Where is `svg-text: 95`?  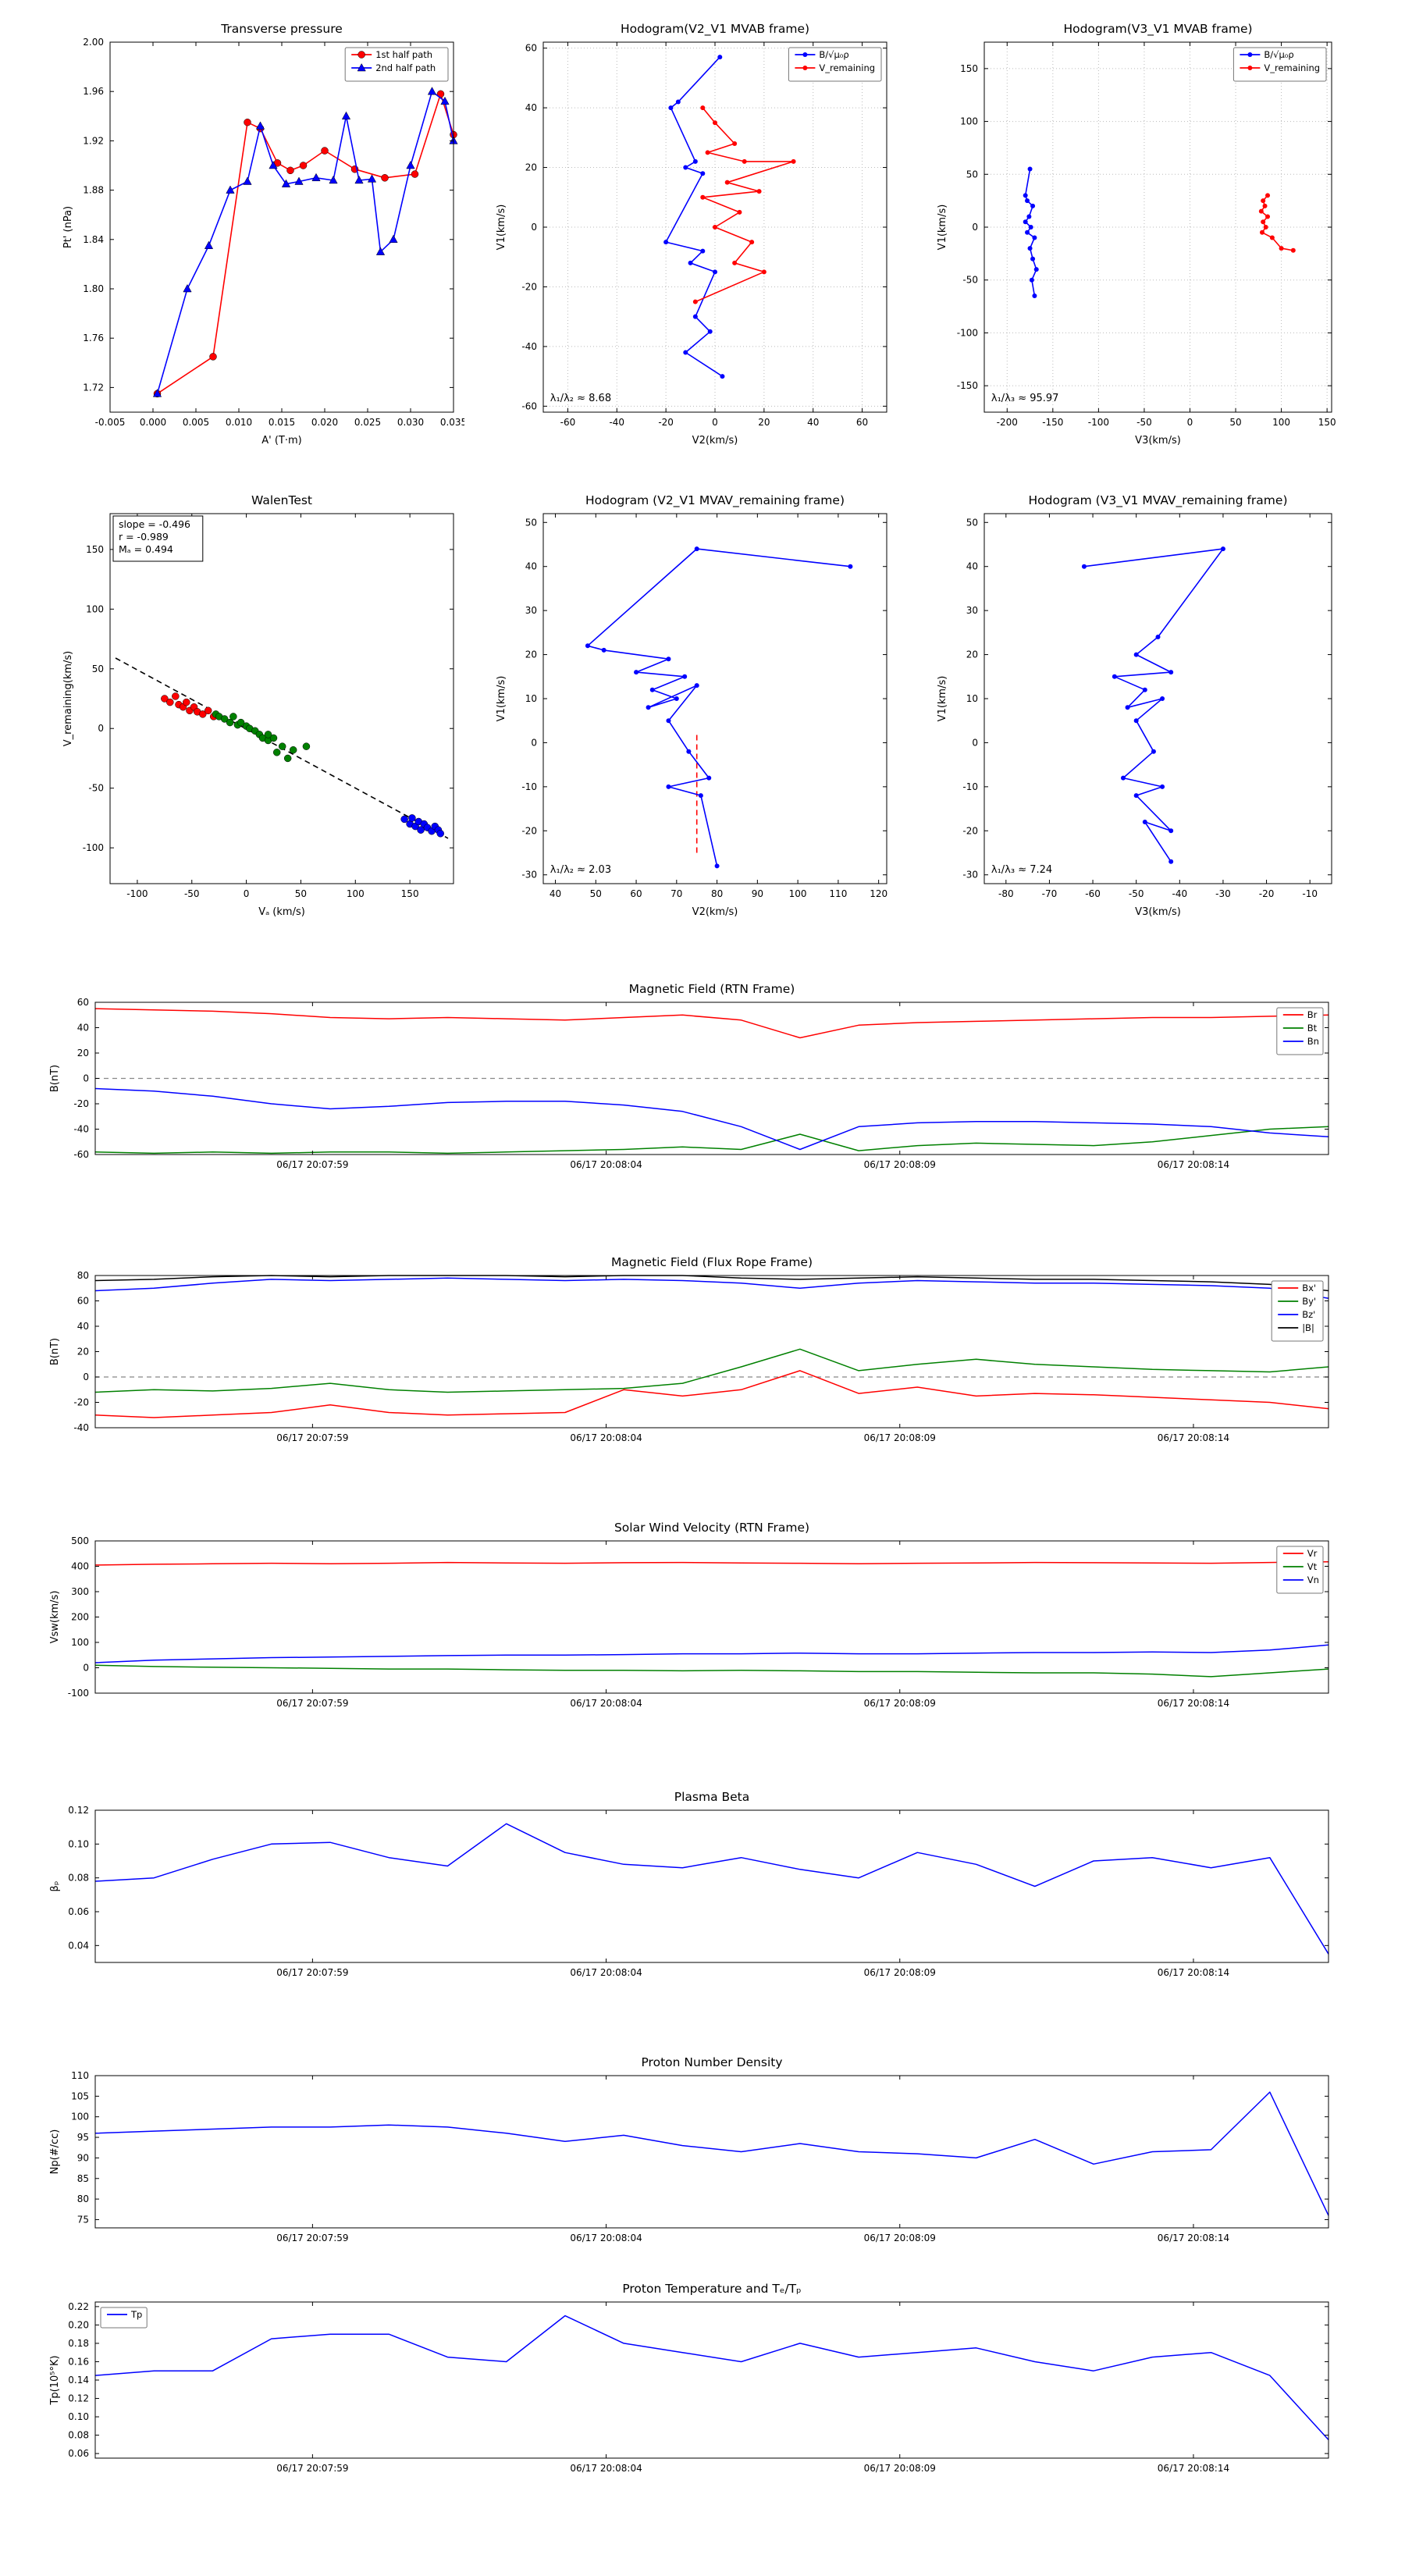 svg-text: 95 is located at coordinates (83, 2137).